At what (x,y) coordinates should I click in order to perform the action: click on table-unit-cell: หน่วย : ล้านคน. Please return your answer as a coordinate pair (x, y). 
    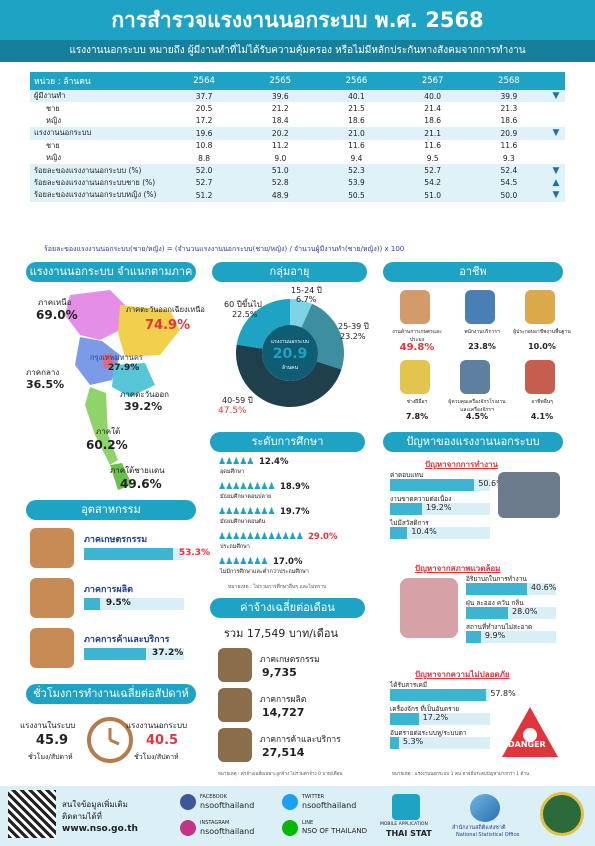
    Looking at the image, I should click on (98, 81).